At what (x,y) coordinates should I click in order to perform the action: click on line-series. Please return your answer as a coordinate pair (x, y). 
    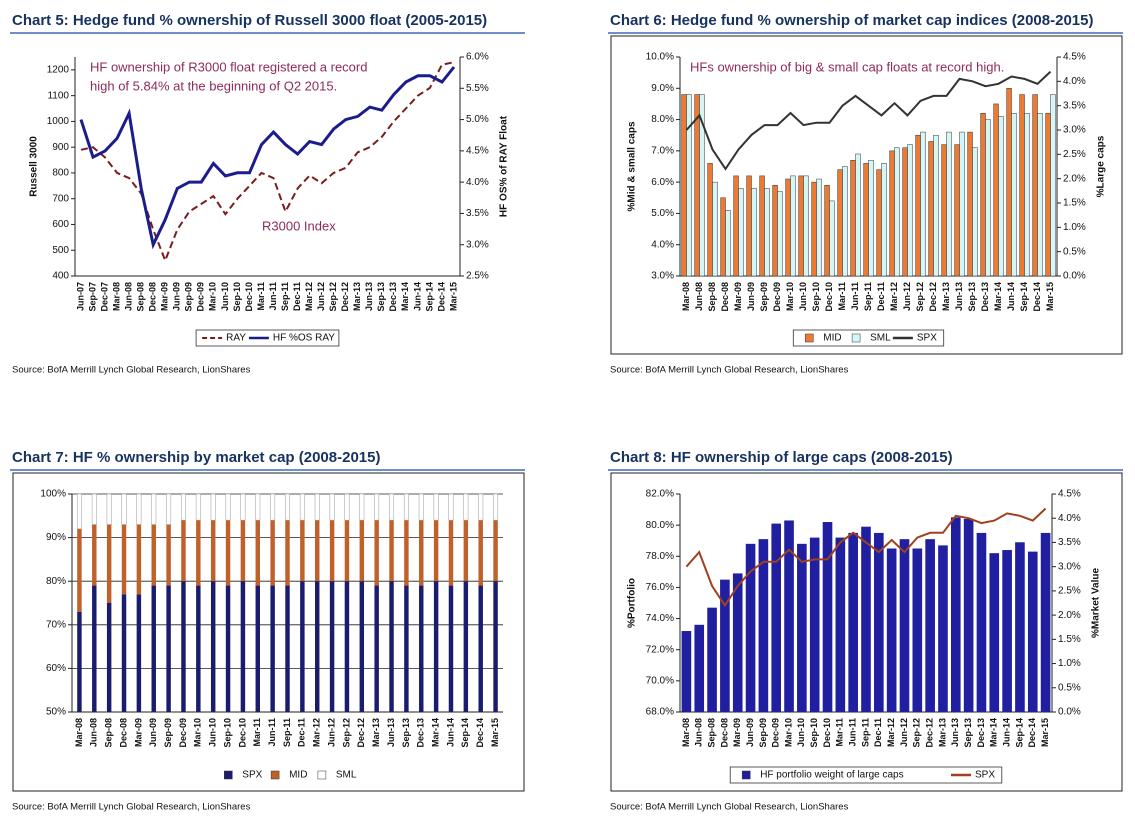
    Looking at the image, I should click on (866, 557).